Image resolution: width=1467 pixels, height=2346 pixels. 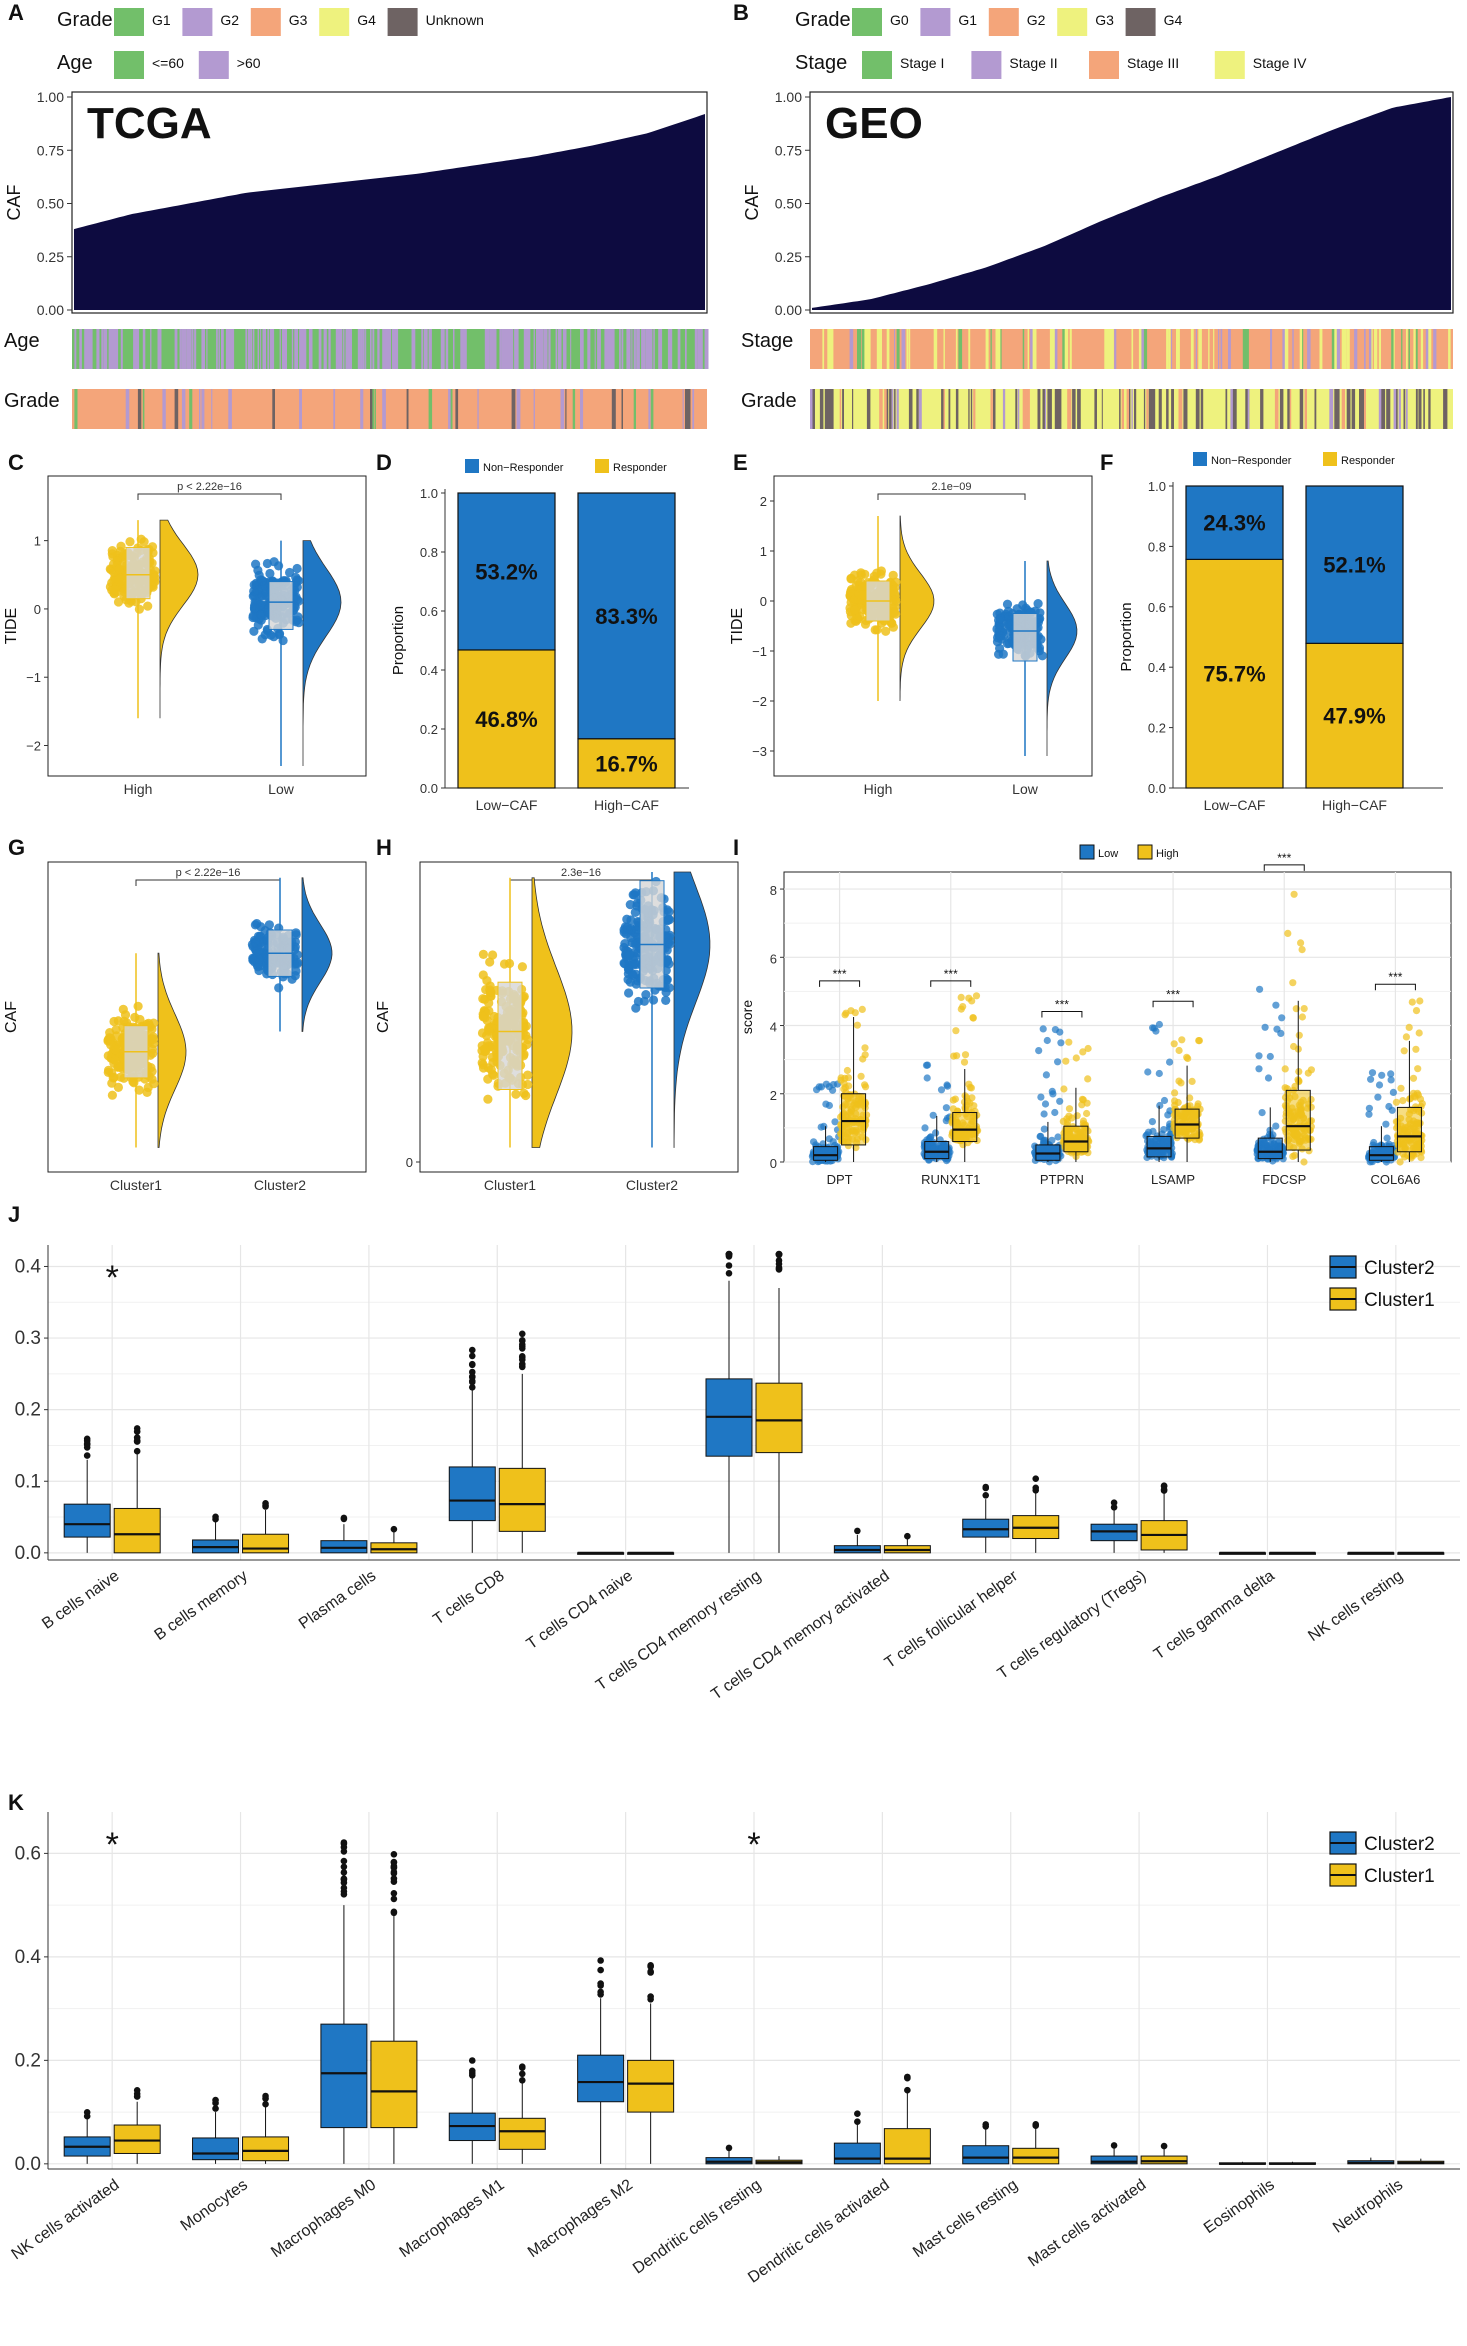 I want to click on panel-g: CAF p < 2.22e−16 Cluster1 Cluster2, so click(x=185, y=1027).